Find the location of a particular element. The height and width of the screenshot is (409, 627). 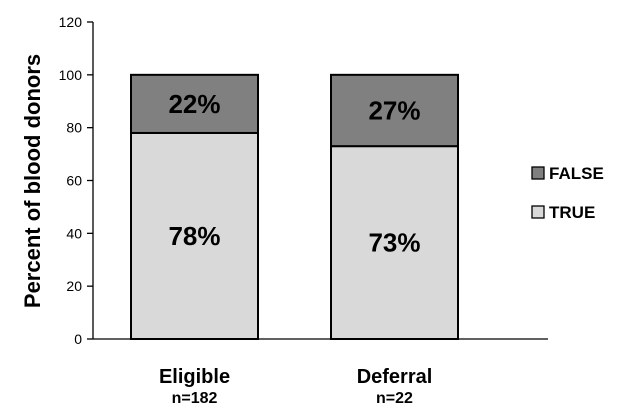

data-label-false-deferral: 27% is located at coordinates (394, 110).